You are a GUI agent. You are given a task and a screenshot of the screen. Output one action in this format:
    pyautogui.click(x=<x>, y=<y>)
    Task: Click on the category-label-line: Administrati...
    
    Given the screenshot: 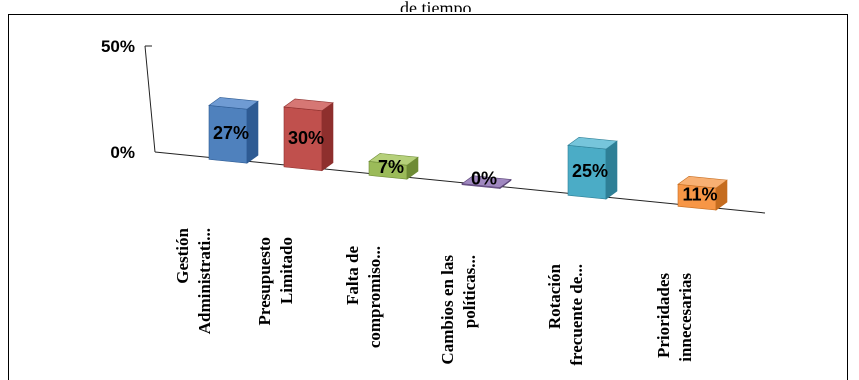 What is the action you would take?
    pyautogui.click(x=204, y=281)
    